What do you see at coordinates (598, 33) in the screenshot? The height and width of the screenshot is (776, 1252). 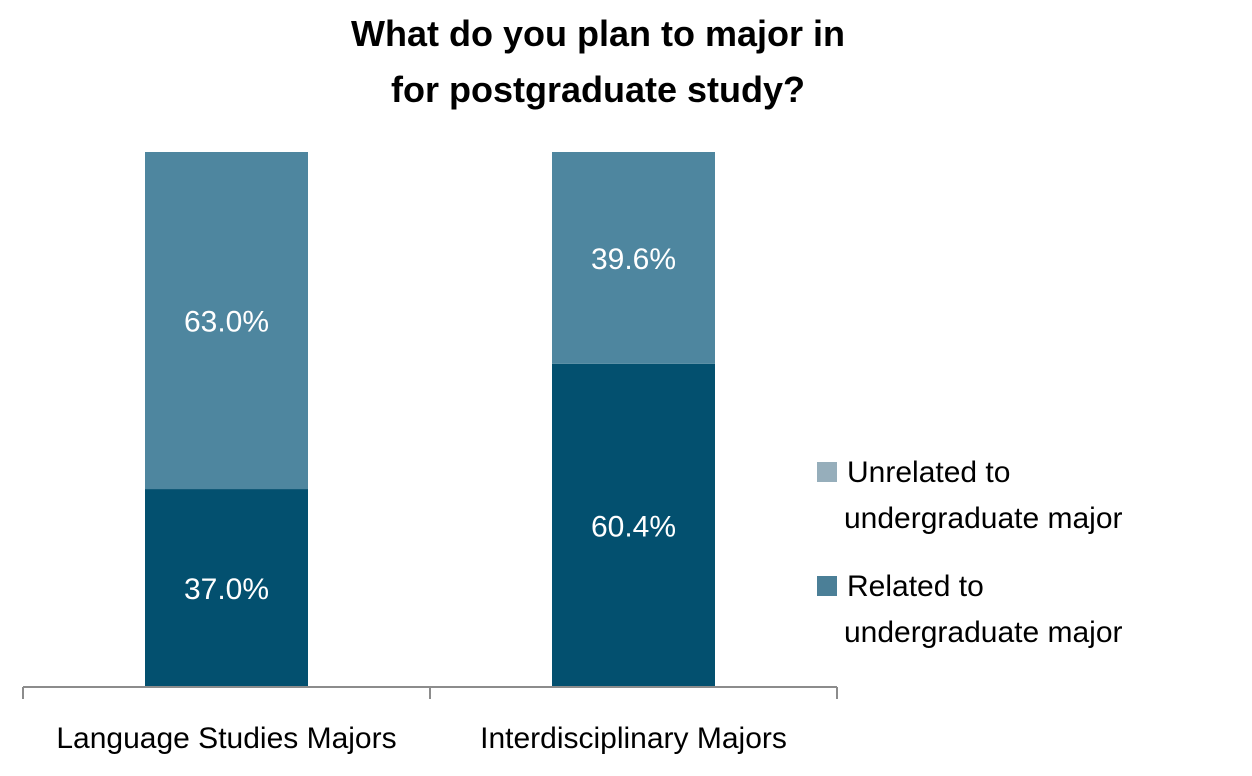 I see `chart-title-line-1: What do you plan to major in` at bounding box center [598, 33].